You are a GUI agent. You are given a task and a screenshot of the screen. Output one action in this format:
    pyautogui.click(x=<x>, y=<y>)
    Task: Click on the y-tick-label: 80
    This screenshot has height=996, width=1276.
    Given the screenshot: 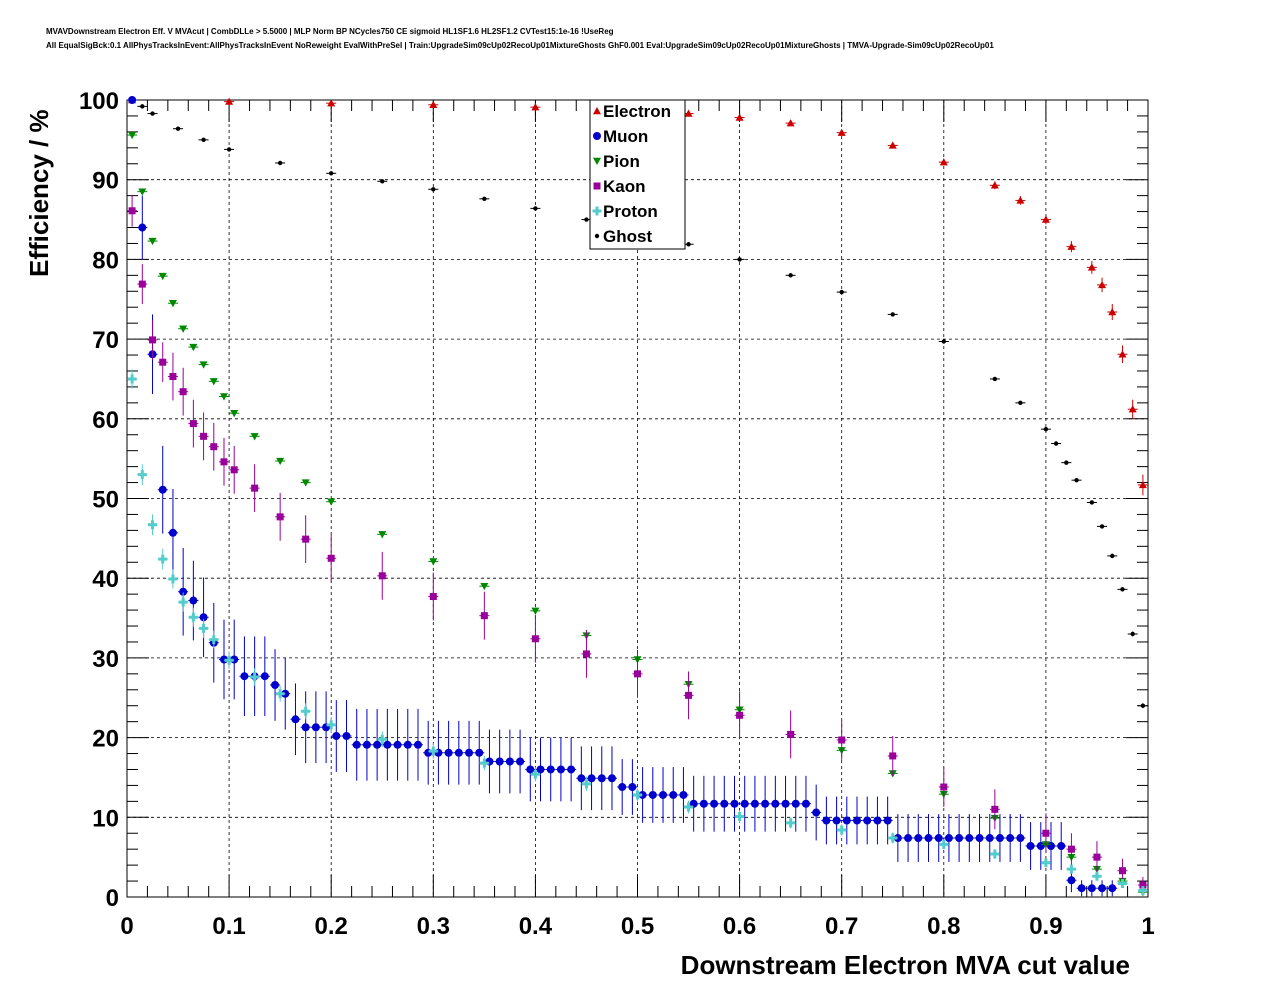 What is the action you would take?
    pyautogui.click(x=105, y=260)
    